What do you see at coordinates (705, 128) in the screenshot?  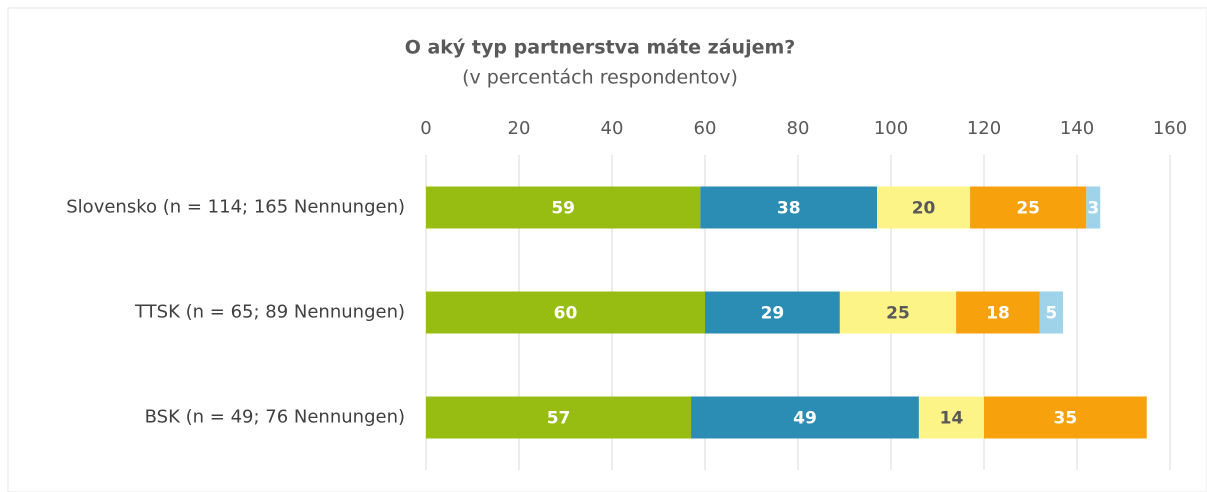 I see `x-tick-label: 60` at bounding box center [705, 128].